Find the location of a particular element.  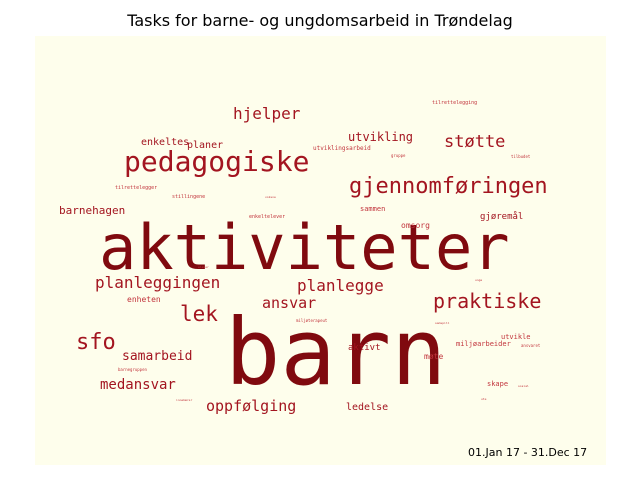

cloud-word: utvikling is located at coordinates (380, 137).